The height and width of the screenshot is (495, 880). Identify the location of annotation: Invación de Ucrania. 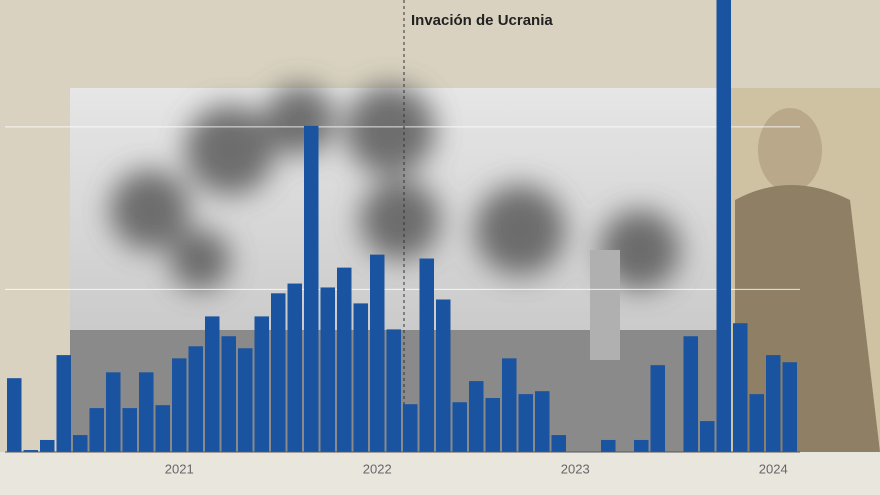
(482, 20).